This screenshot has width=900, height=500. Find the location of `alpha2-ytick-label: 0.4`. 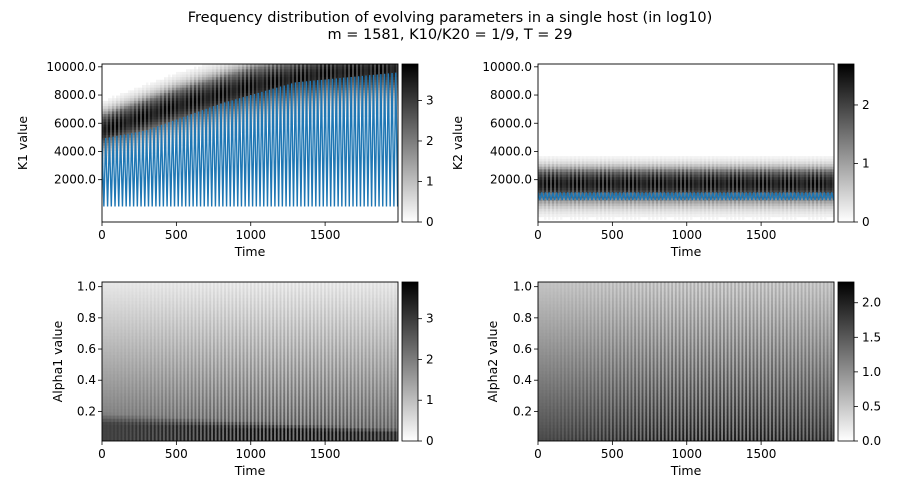

alpha2-ytick-label: 0.4 is located at coordinates (522, 380).